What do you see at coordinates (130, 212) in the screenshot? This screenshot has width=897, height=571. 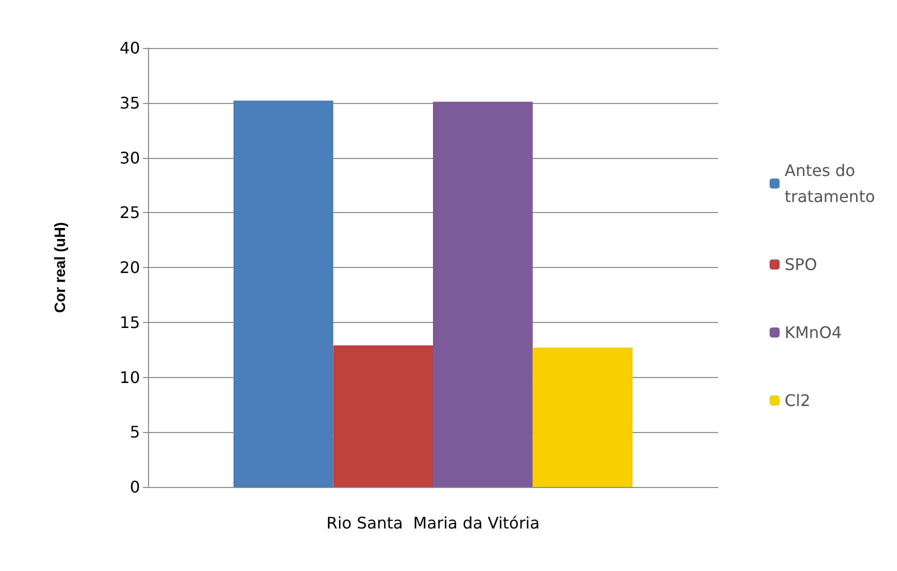 I see `y-tick-label: 25` at bounding box center [130, 212].